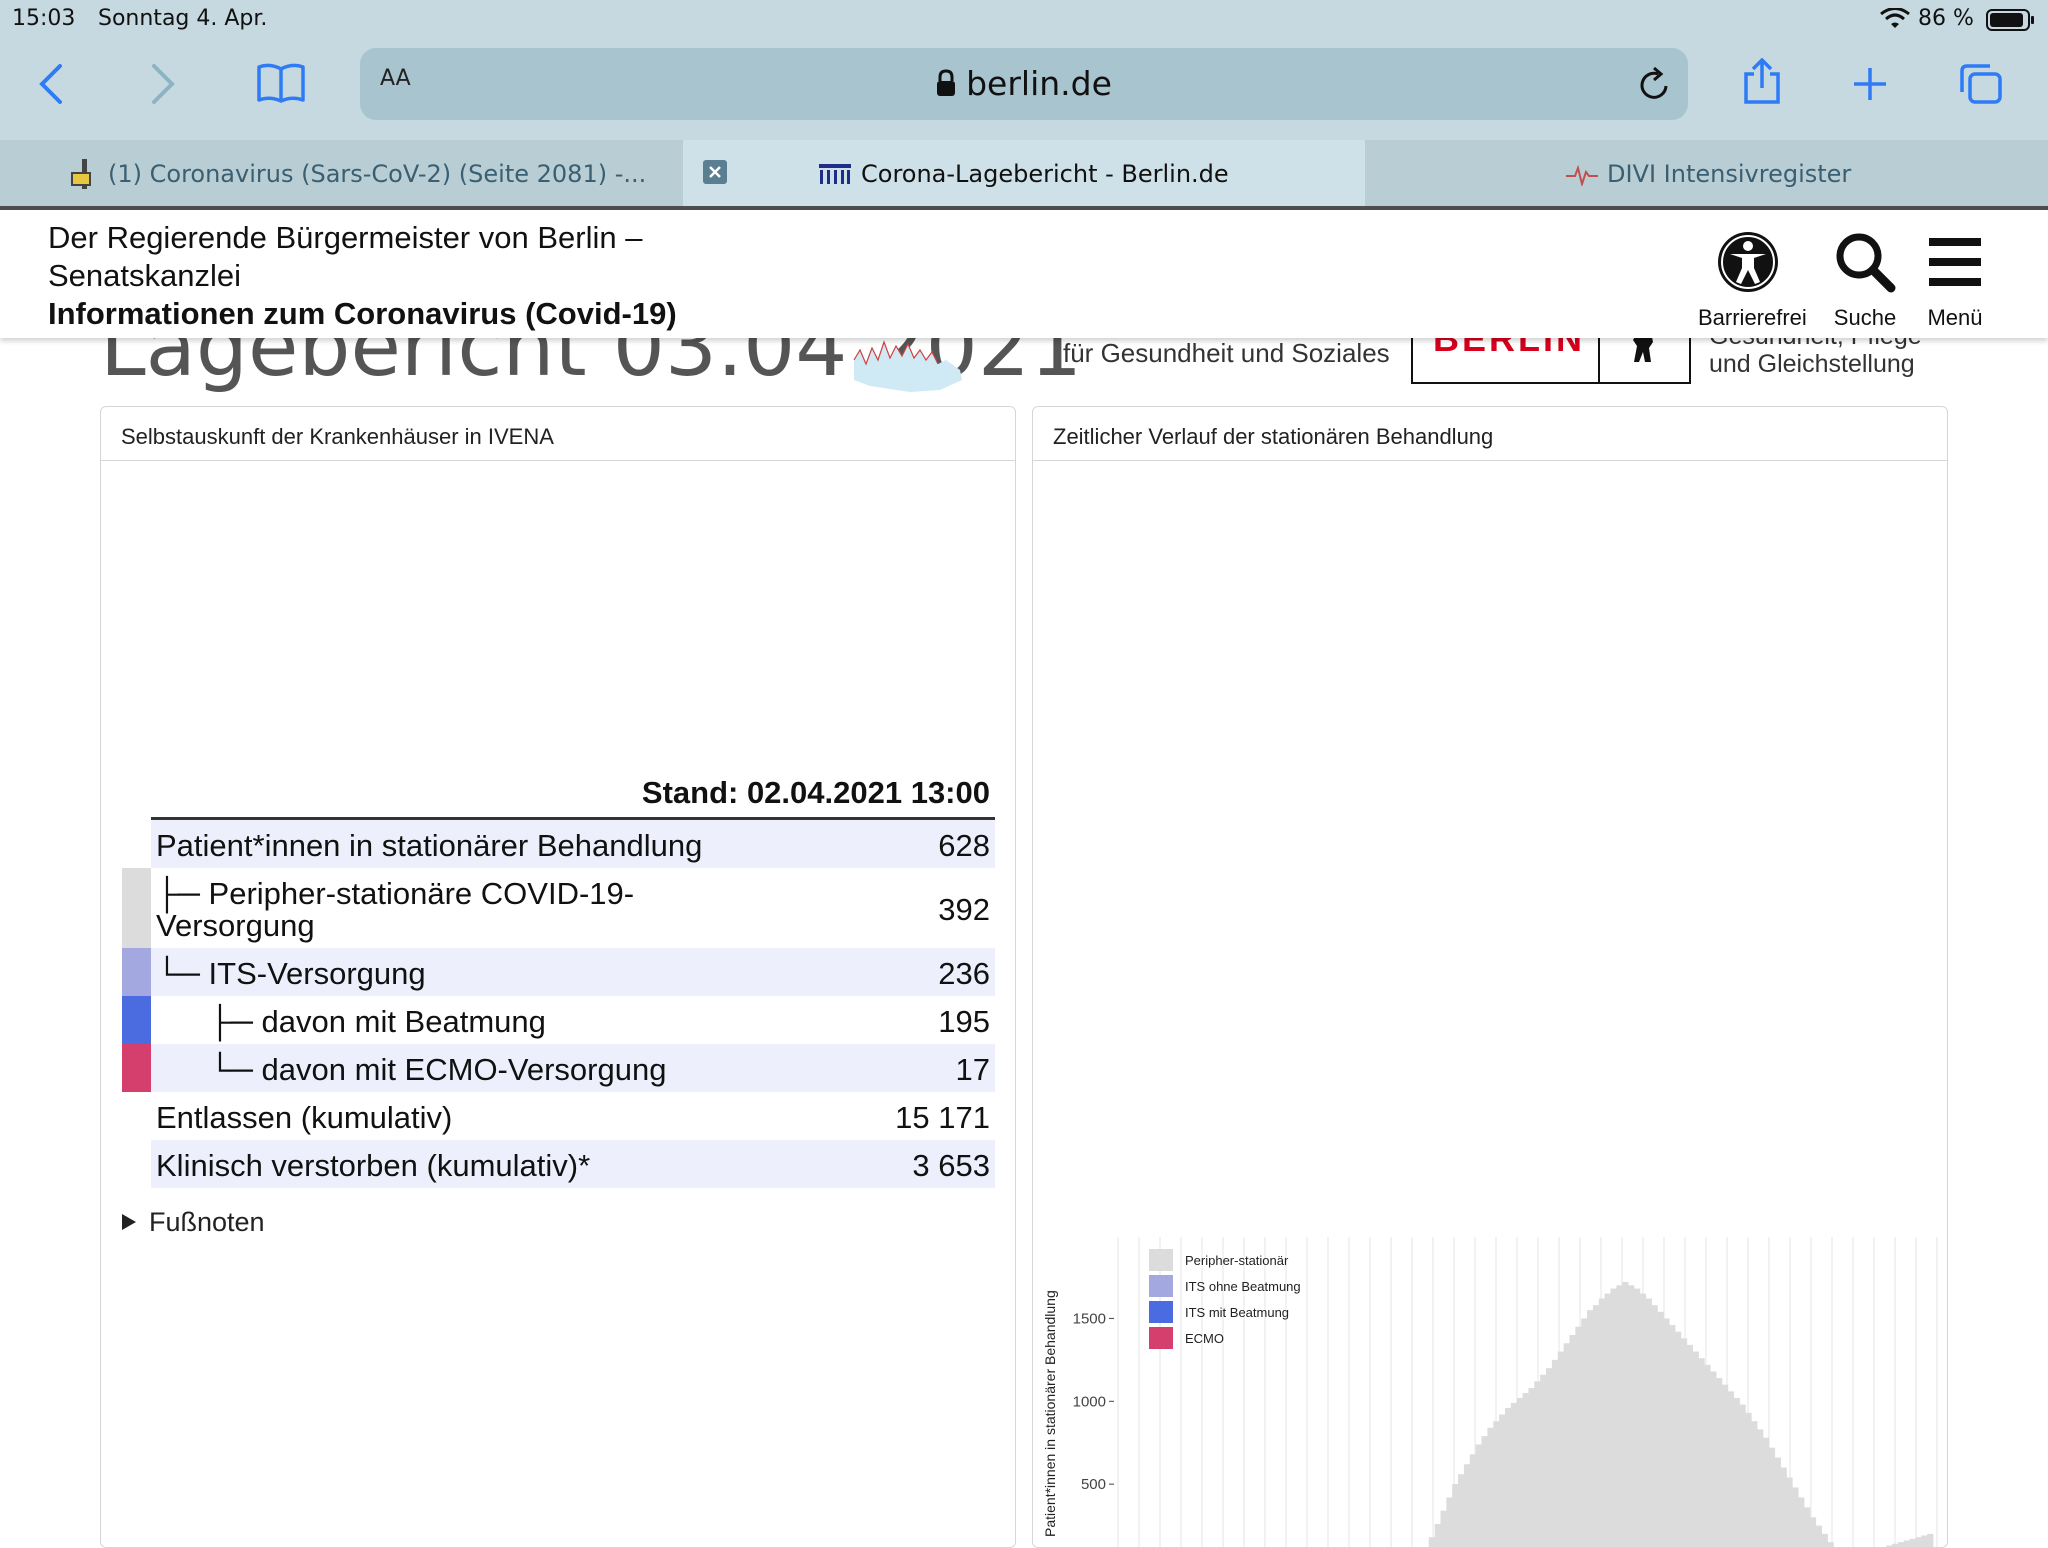 This screenshot has width=2048, height=1548. What do you see at coordinates (1955, 280) in the screenshot?
I see `menu-button: Menü` at bounding box center [1955, 280].